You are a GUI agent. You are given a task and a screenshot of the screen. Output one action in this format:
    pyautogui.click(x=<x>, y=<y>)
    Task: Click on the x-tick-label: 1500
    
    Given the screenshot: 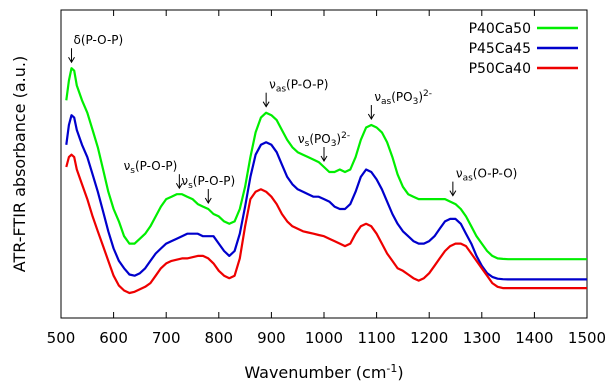 What is the action you would take?
    pyautogui.click(x=587, y=338)
    